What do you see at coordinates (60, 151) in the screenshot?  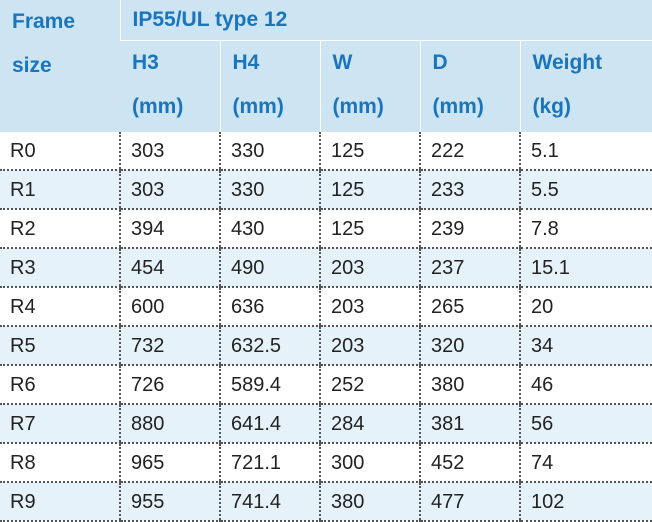 I see `frame-size-cell: R0` at bounding box center [60, 151].